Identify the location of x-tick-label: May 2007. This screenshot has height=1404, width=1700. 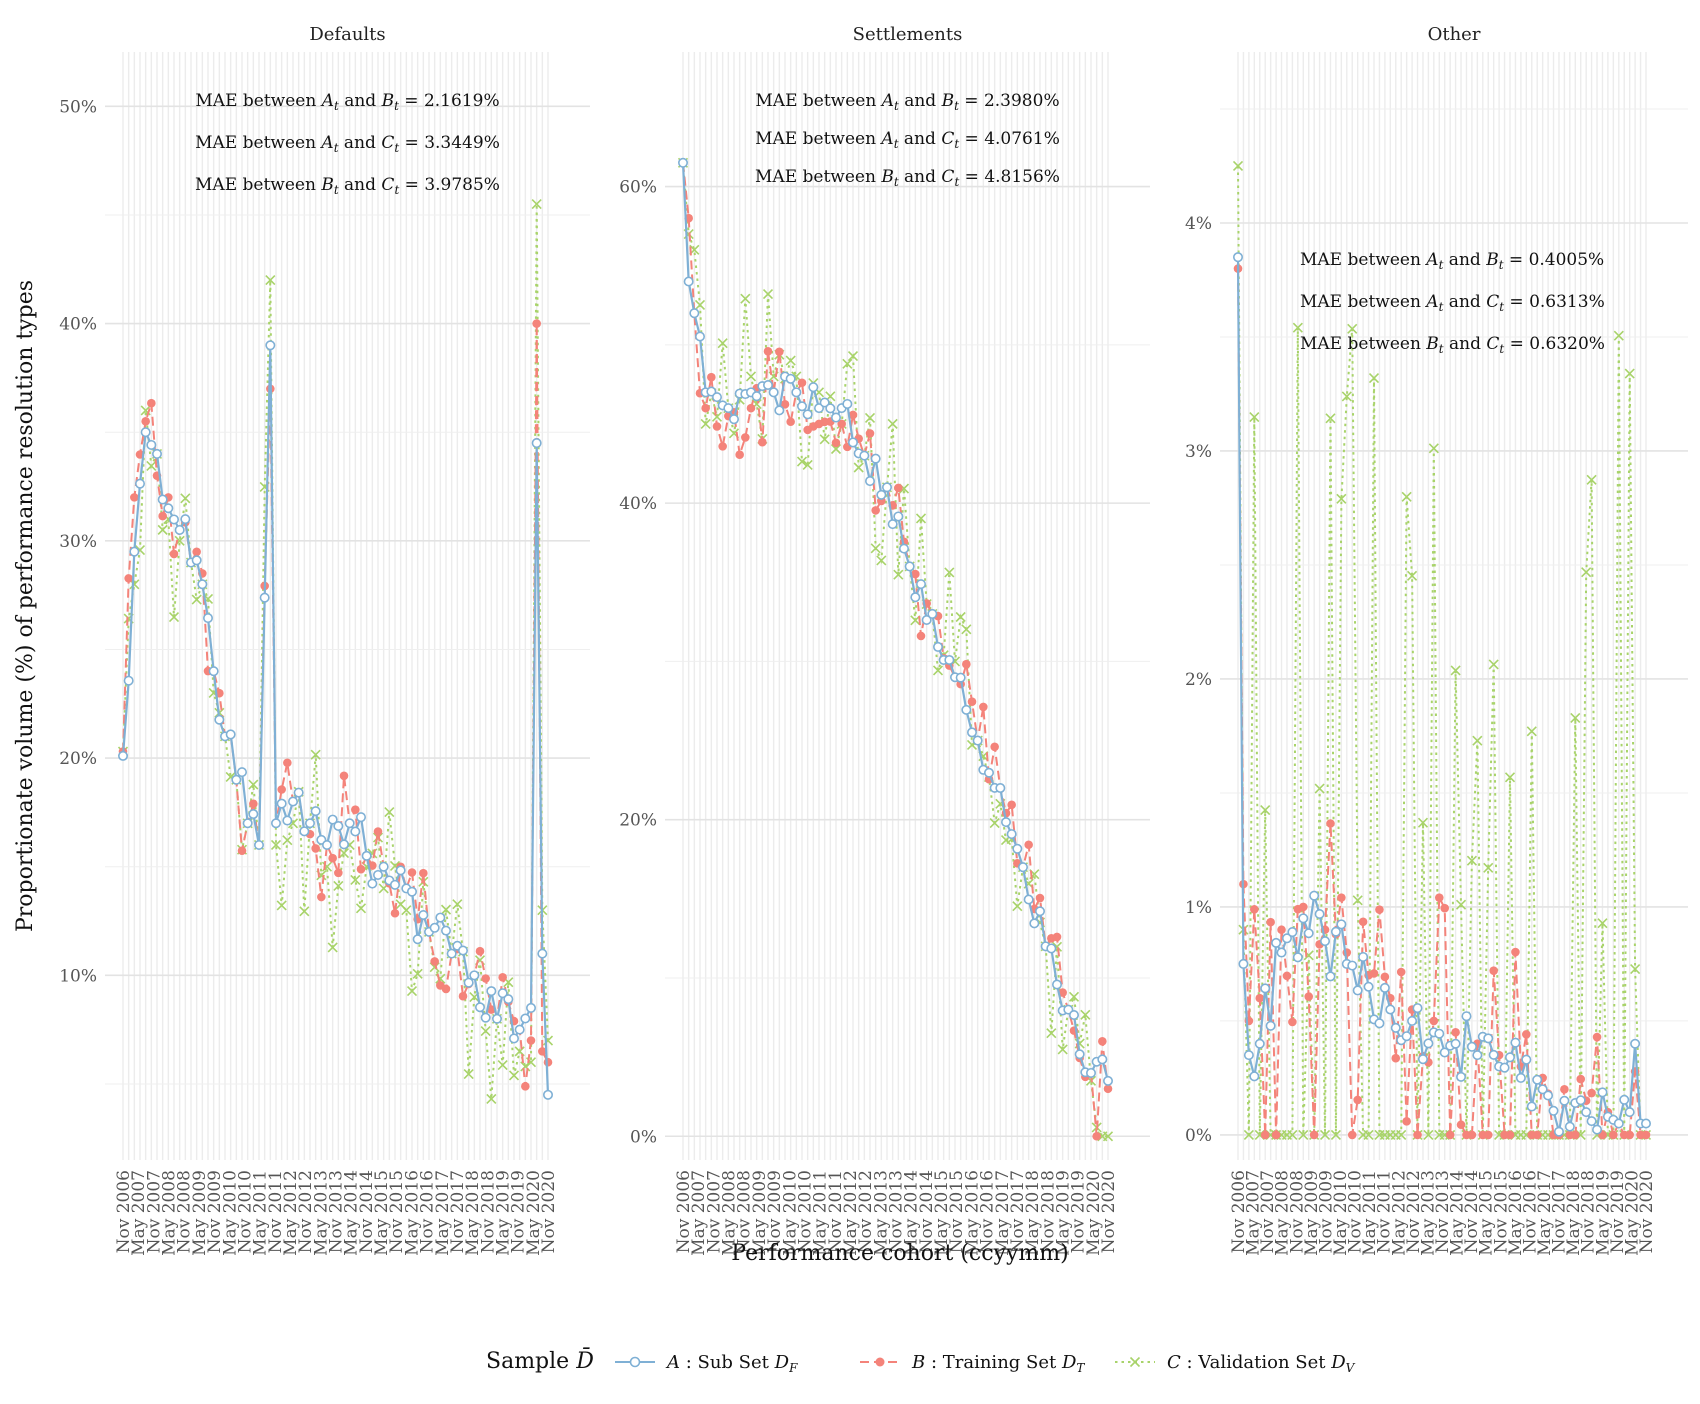
(699, 1213).